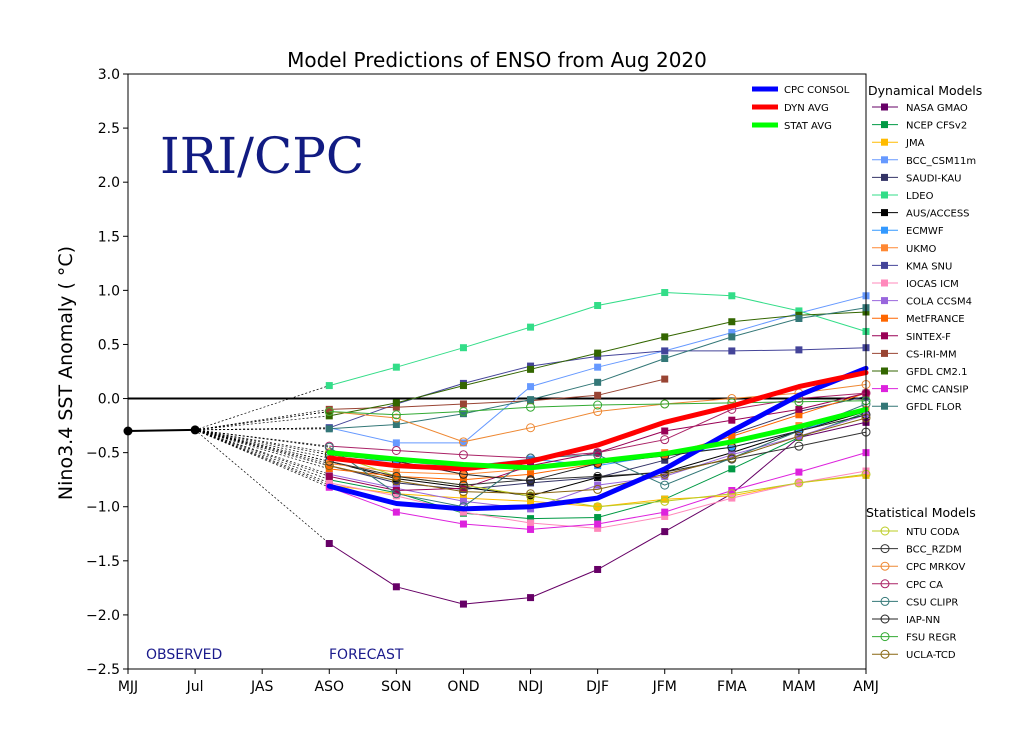 This screenshot has height=745, width=1024. Describe the element at coordinates (103, 616) in the screenshot. I see `y-tick-label: −2.0` at that location.